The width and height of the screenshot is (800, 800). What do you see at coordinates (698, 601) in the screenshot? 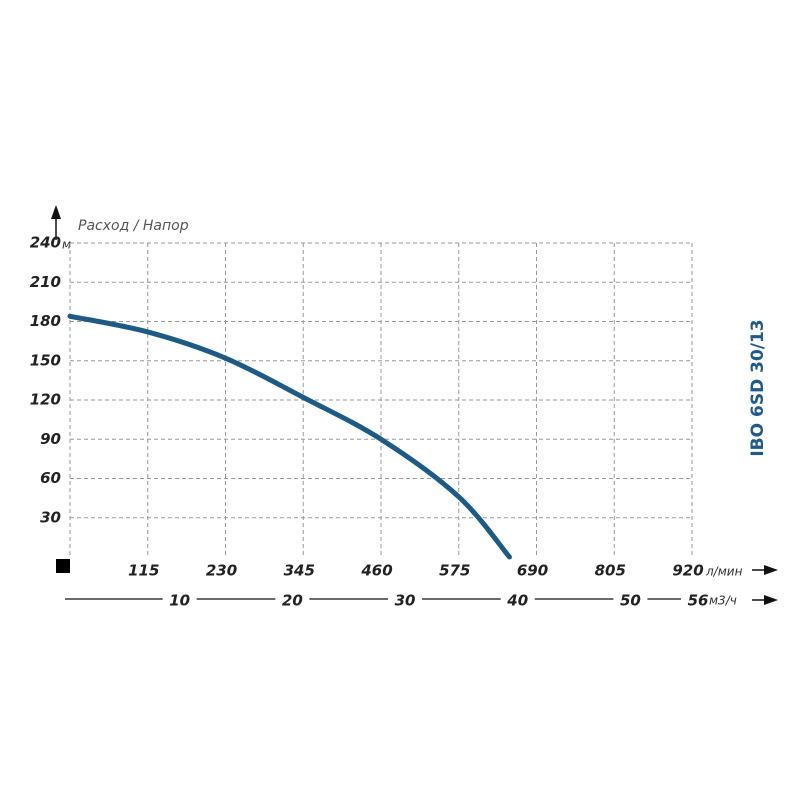
I see `x2-tick-label: 56` at bounding box center [698, 601].